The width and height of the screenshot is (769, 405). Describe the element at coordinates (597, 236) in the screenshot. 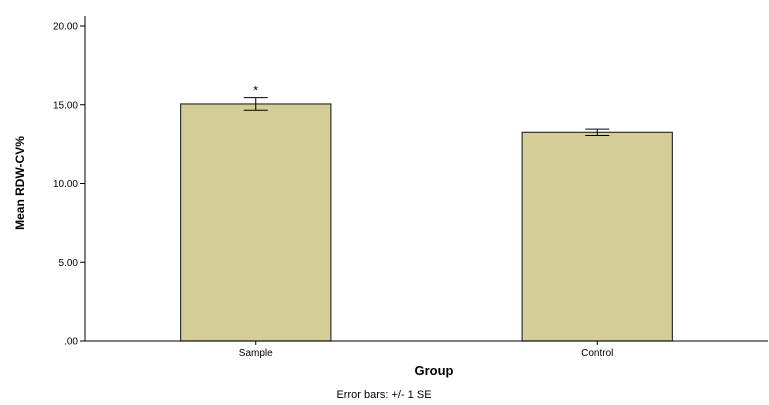

I see `bar-control` at that location.